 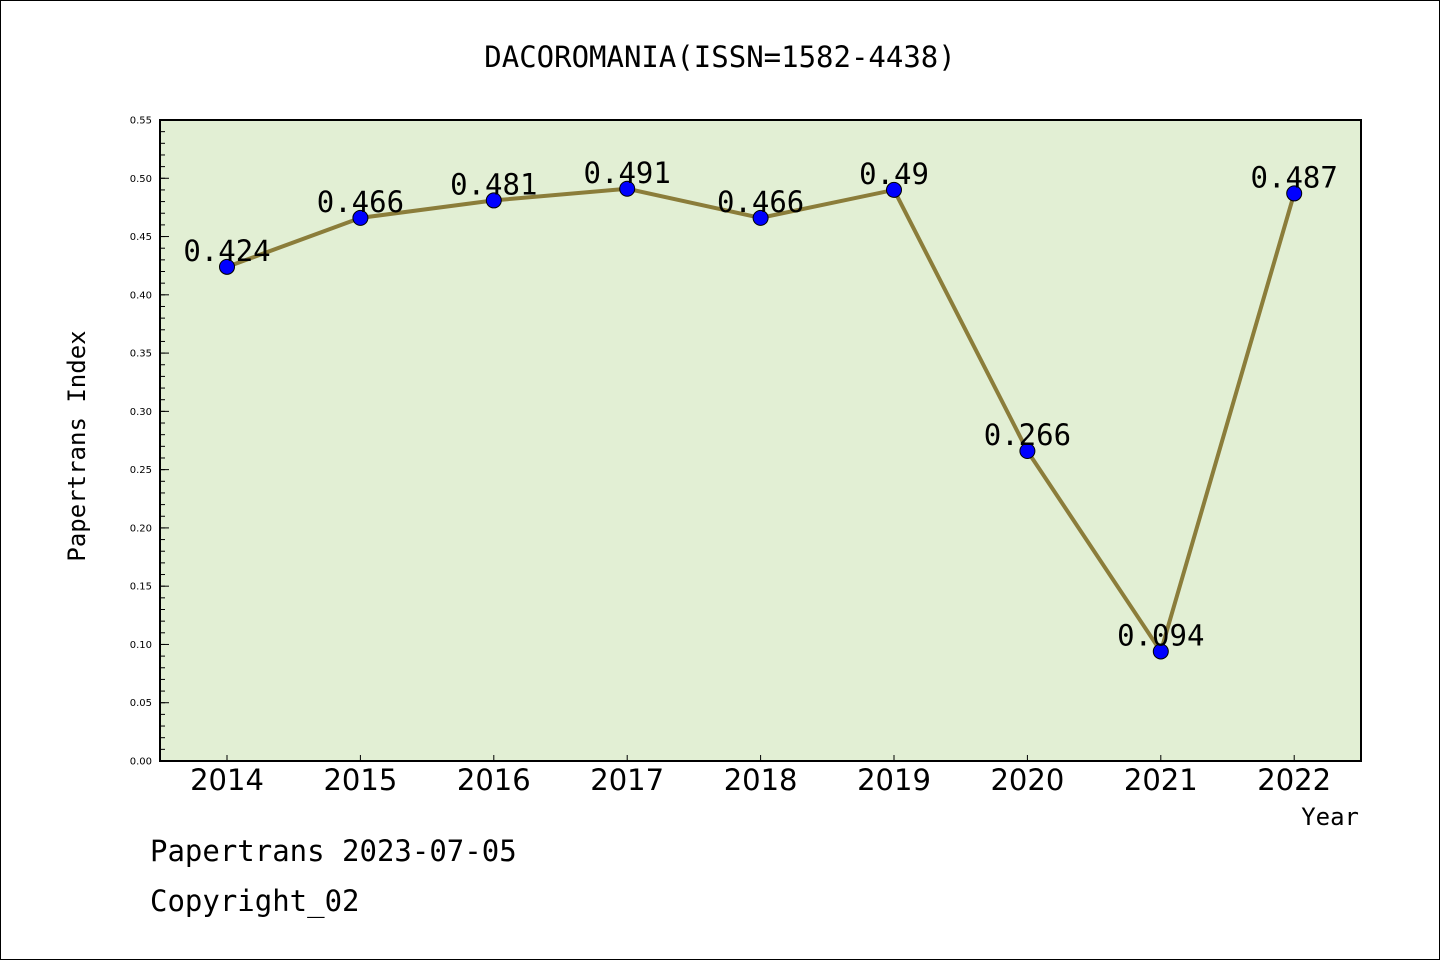 What do you see at coordinates (719, 57) in the screenshot?
I see `chart-title: DACOROMANIA(ISSN=1582-4438)` at bounding box center [719, 57].